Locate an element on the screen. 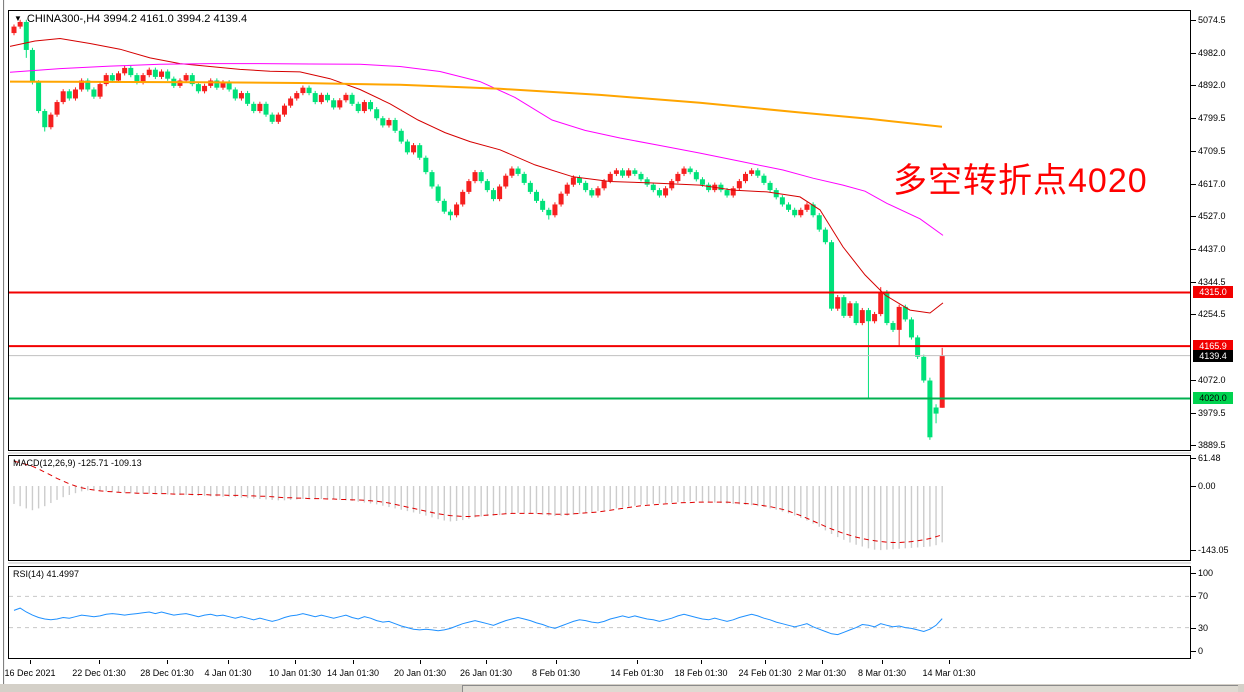  price-badge: 4165.9 is located at coordinates (1213, 346).